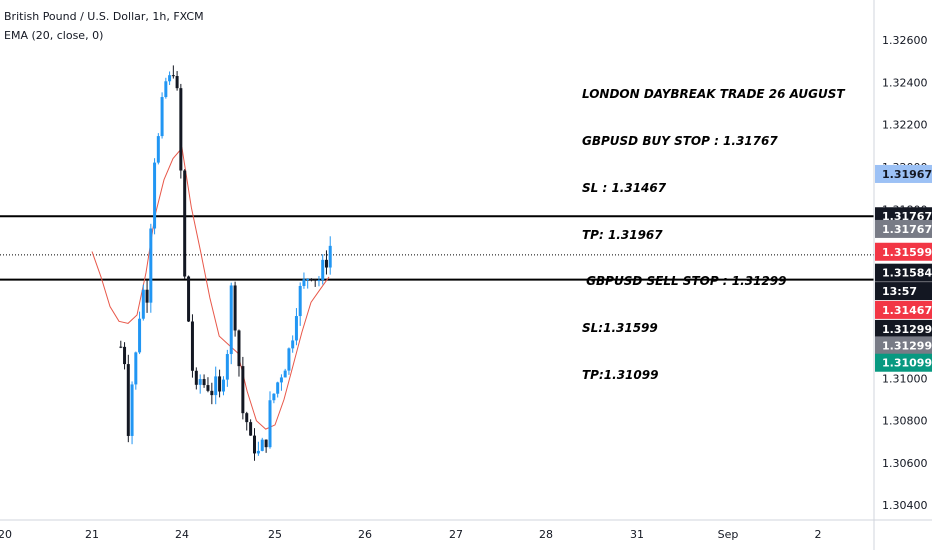 This screenshot has height=550, width=932. I want to click on ema-indicator-label: EMA (20, close, 0), so click(54, 35).